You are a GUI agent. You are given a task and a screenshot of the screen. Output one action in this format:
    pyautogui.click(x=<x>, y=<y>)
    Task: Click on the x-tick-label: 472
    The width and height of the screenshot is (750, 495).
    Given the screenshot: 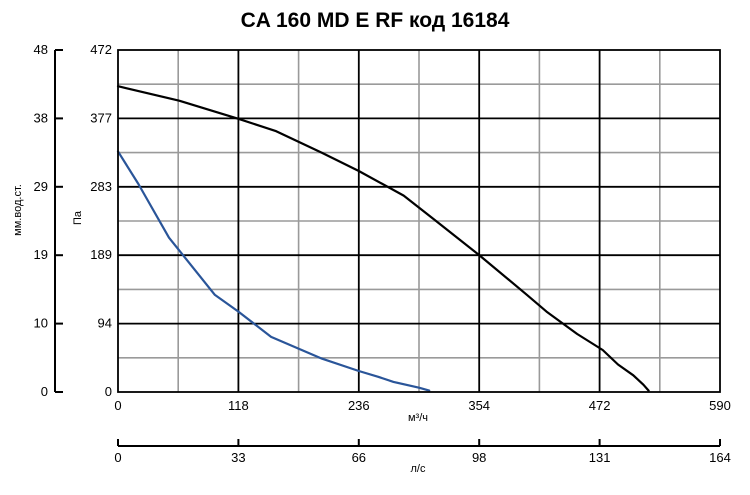 What is the action you would take?
    pyautogui.click(x=600, y=405)
    